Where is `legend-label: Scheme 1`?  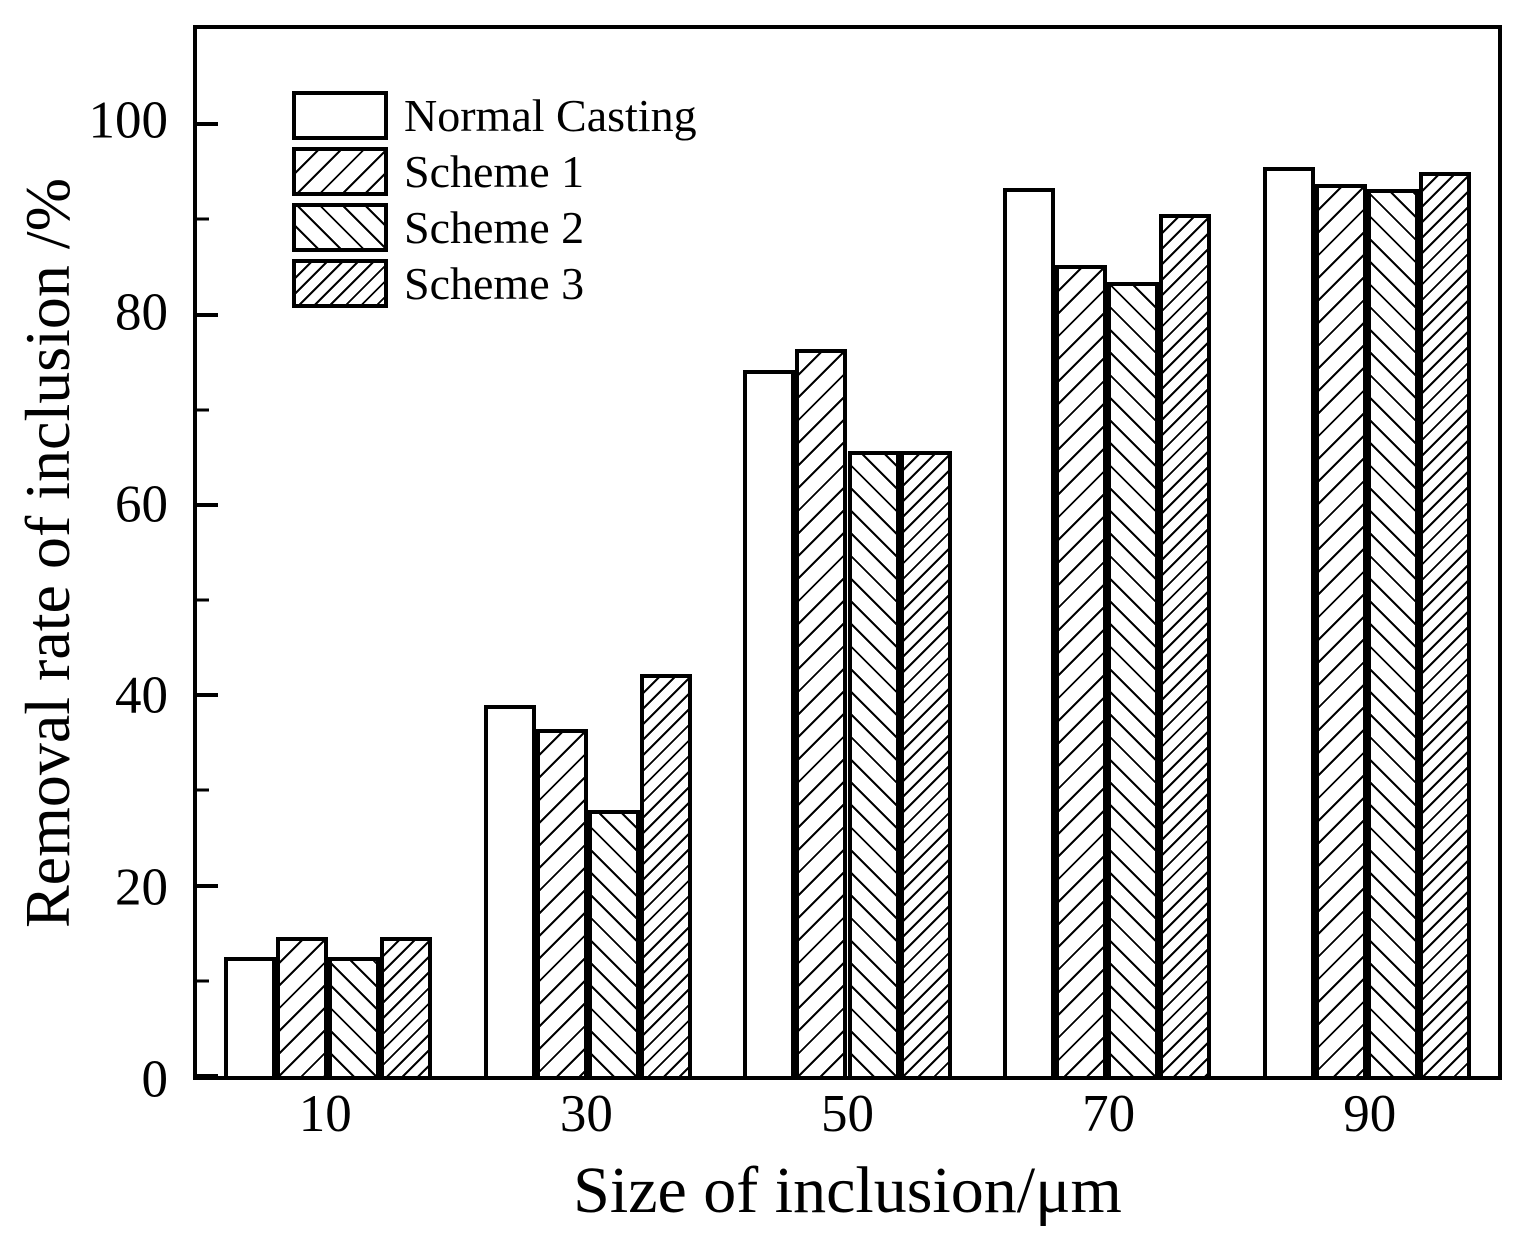 legend-label: Scheme 1 is located at coordinates (494, 171).